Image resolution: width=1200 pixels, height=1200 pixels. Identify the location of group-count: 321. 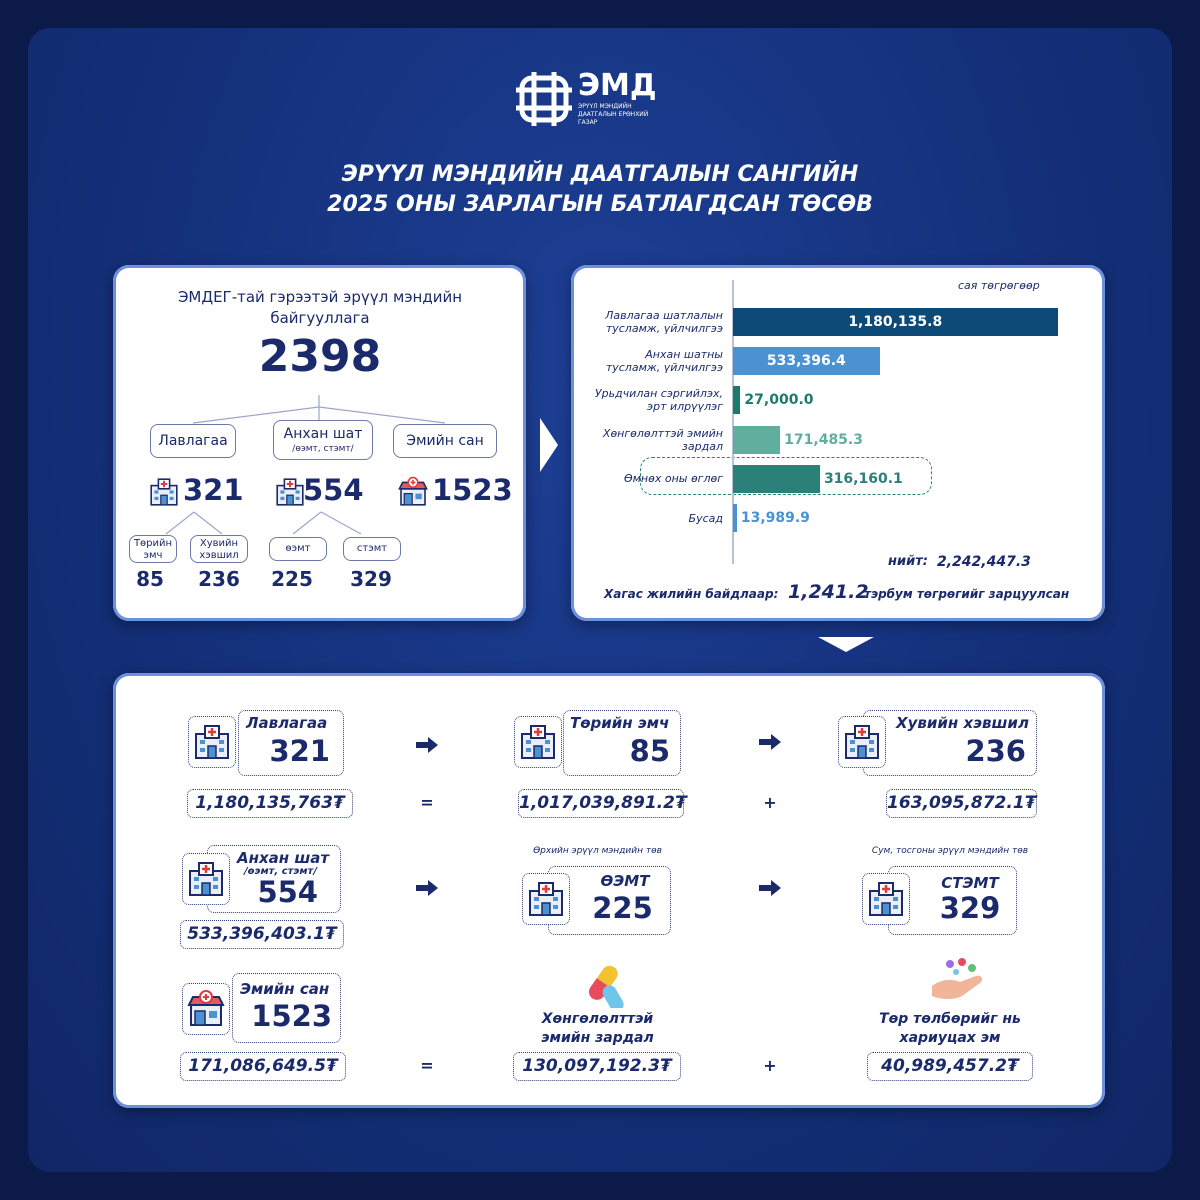
(213, 490).